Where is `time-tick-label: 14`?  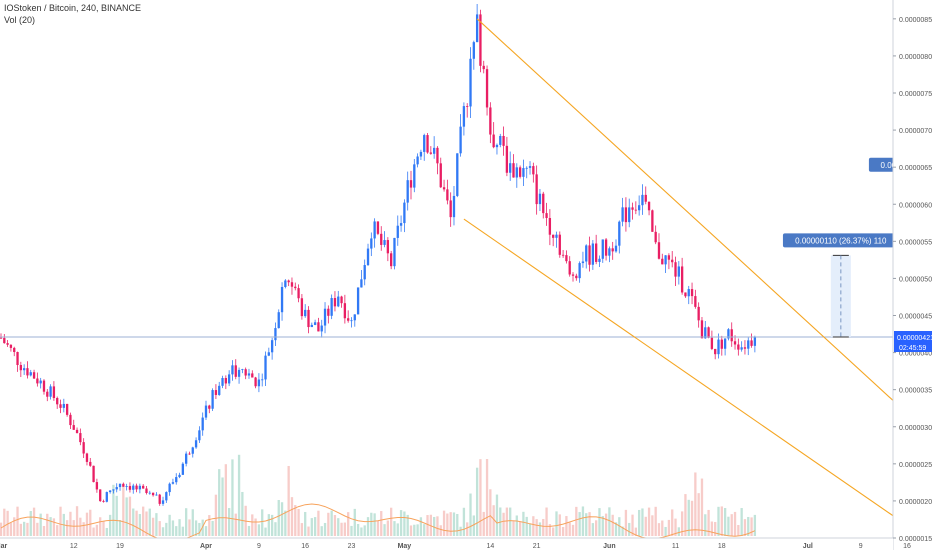
time-tick-label: 14 is located at coordinates (490, 546).